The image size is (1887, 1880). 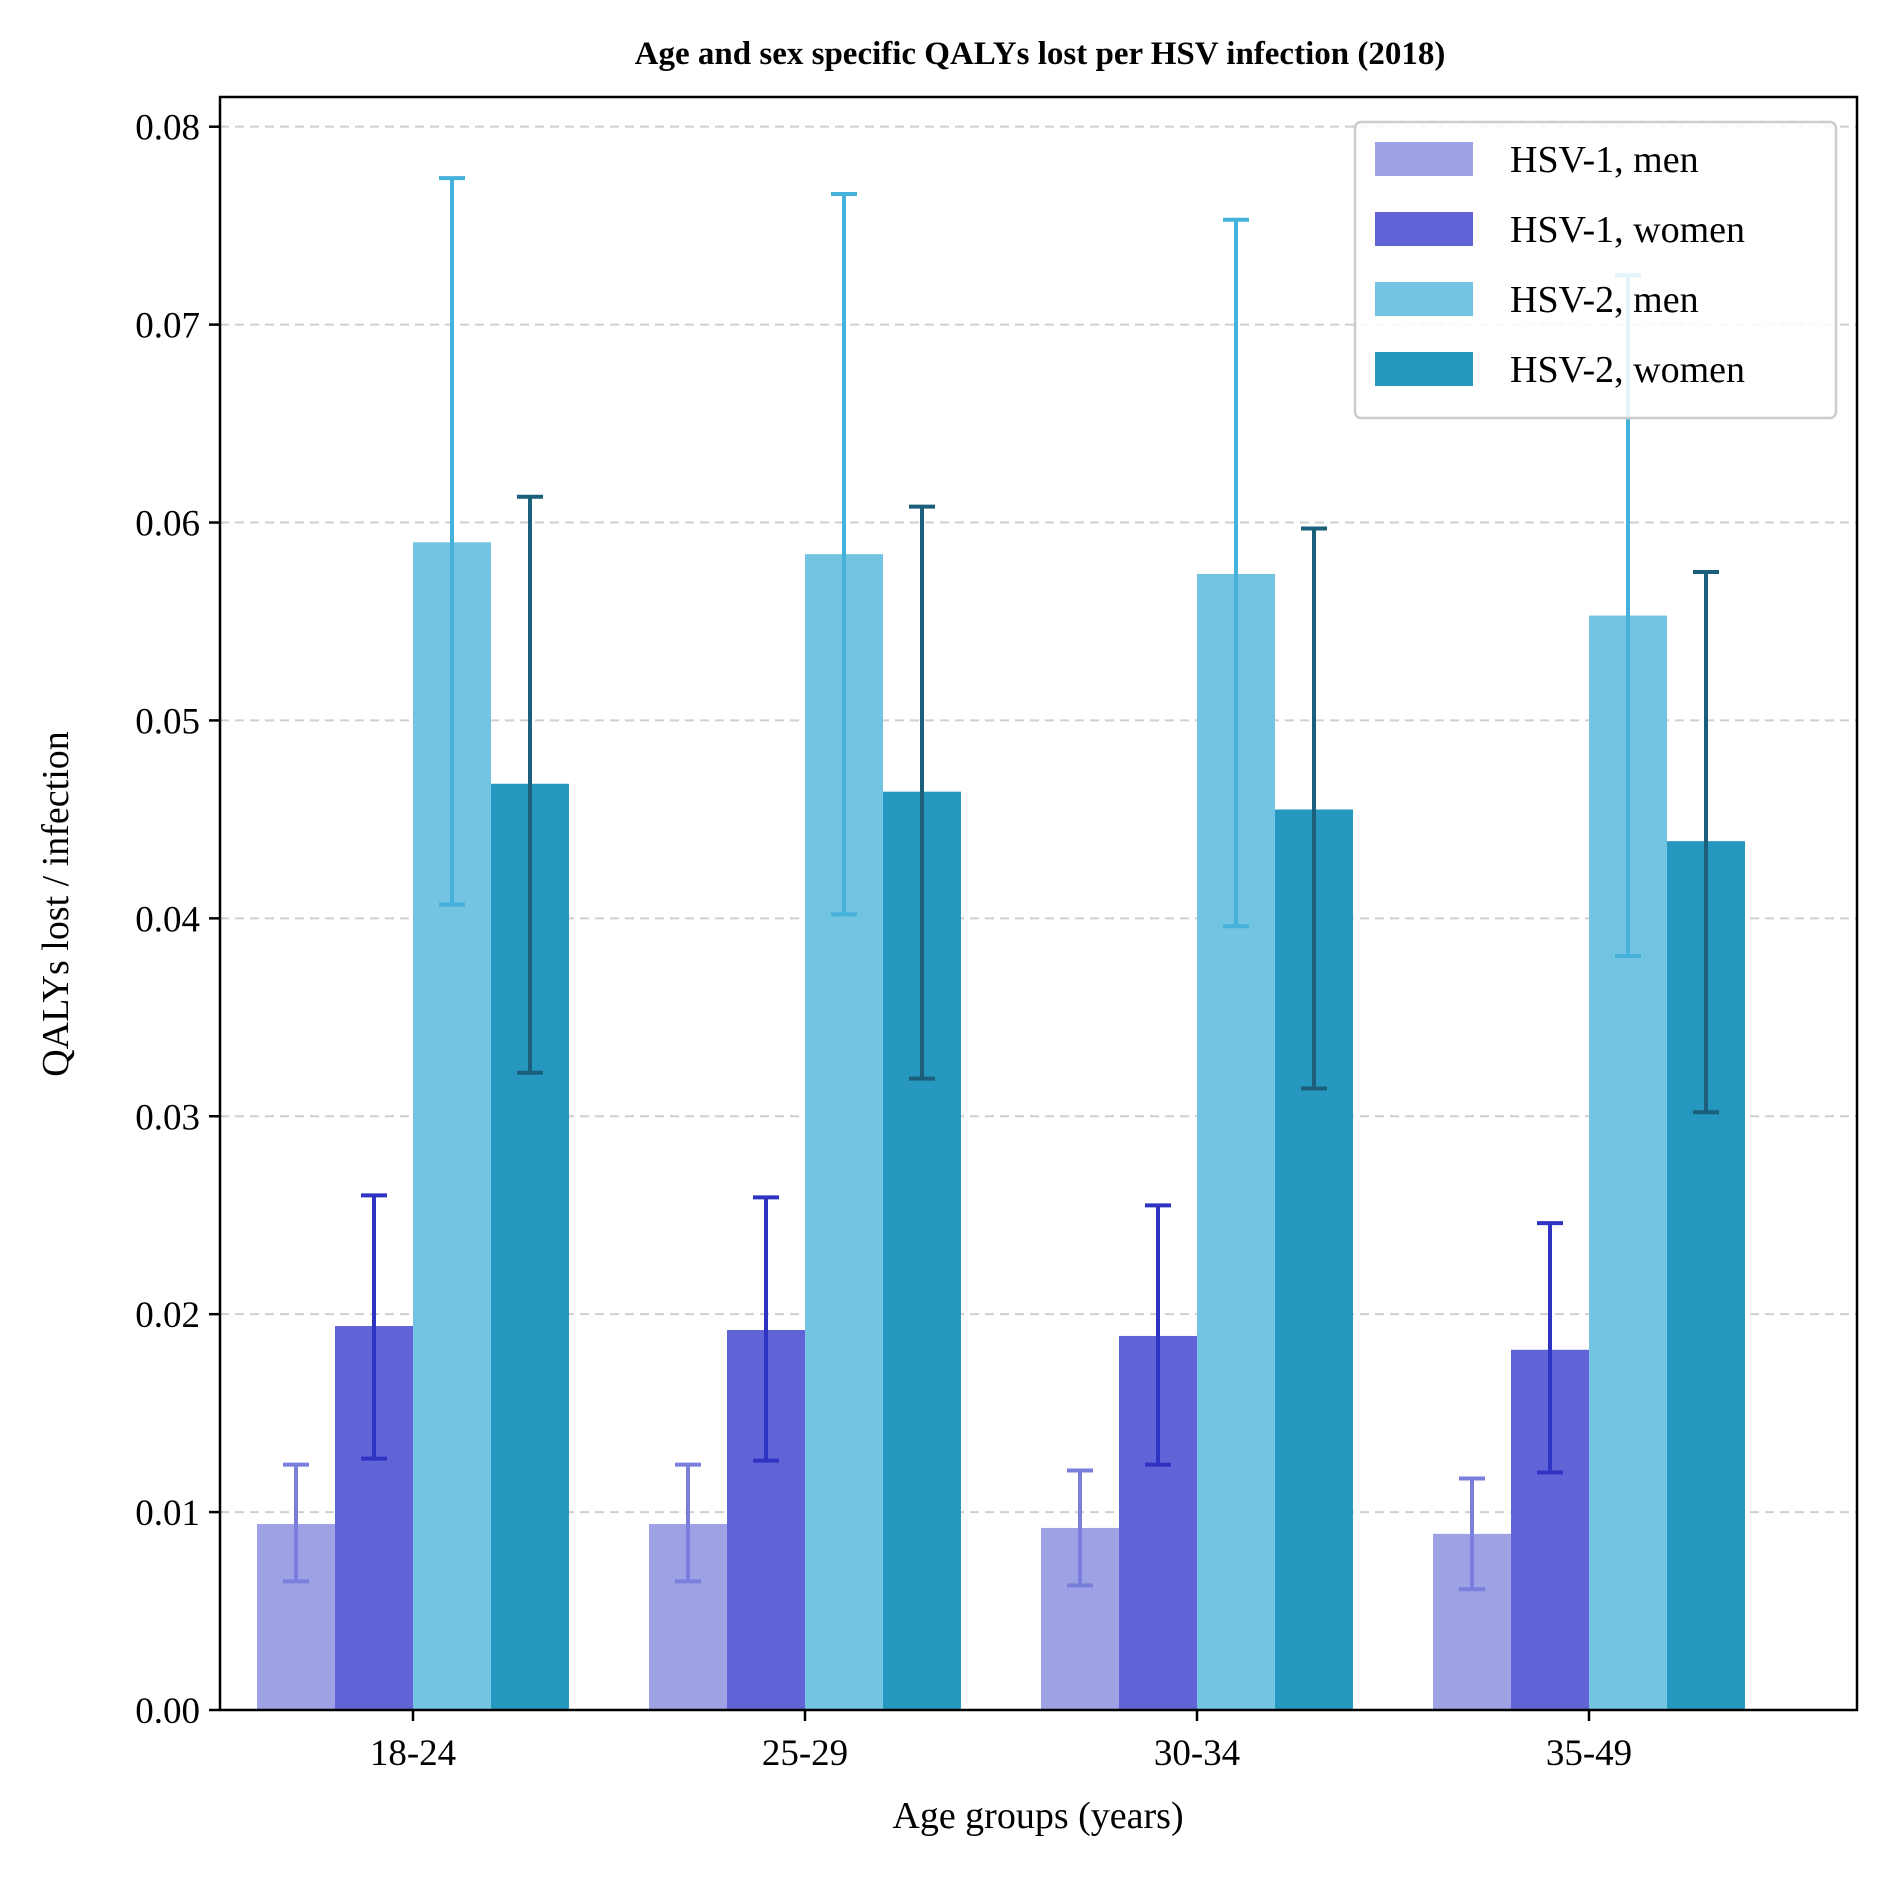 What do you see at coordinates (1589, 1753) in the screenshot?
I see `x-tick-label: 35-49` at bounding box center [1589, 1753].